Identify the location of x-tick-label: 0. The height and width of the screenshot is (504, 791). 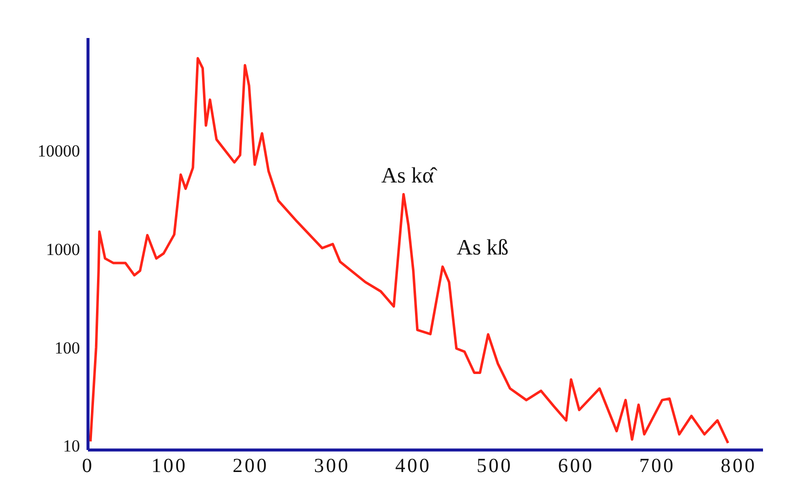
(88, 466).